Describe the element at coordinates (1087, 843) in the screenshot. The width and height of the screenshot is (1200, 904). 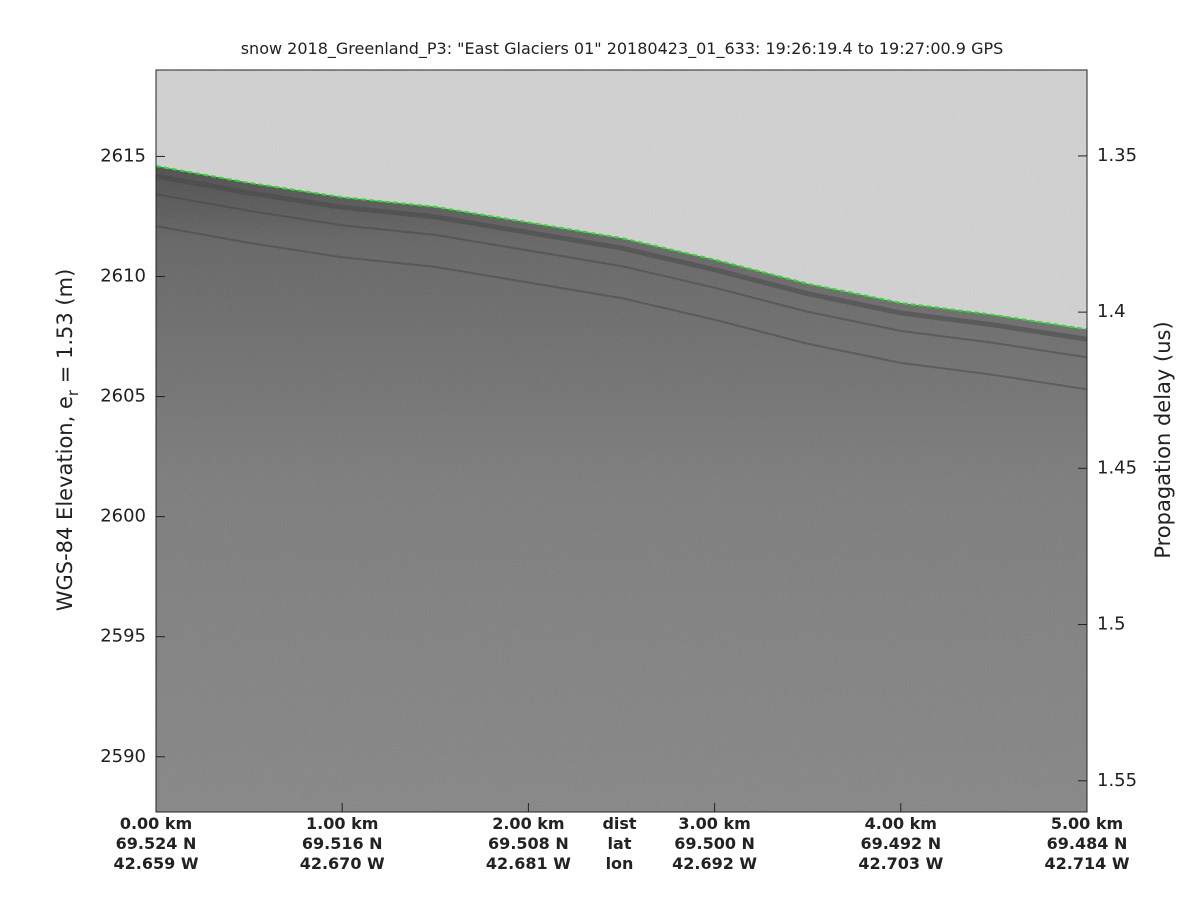
I see `lat-label: 69.484 N` at that location.